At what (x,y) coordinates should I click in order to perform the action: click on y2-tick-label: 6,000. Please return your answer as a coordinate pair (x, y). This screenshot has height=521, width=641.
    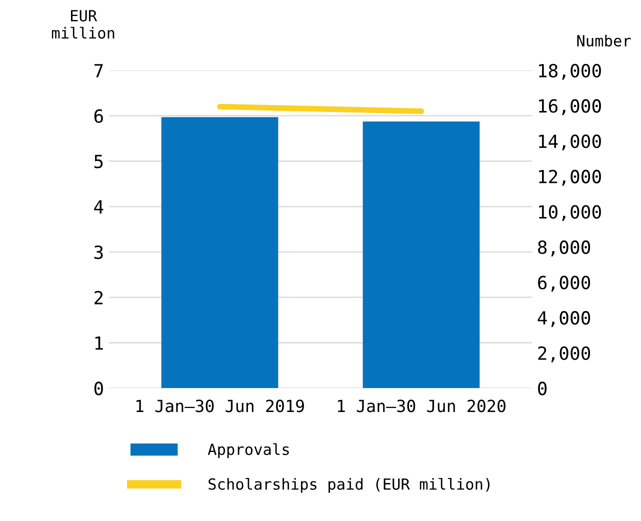
    Looking at the image, I should click on (564, 284).